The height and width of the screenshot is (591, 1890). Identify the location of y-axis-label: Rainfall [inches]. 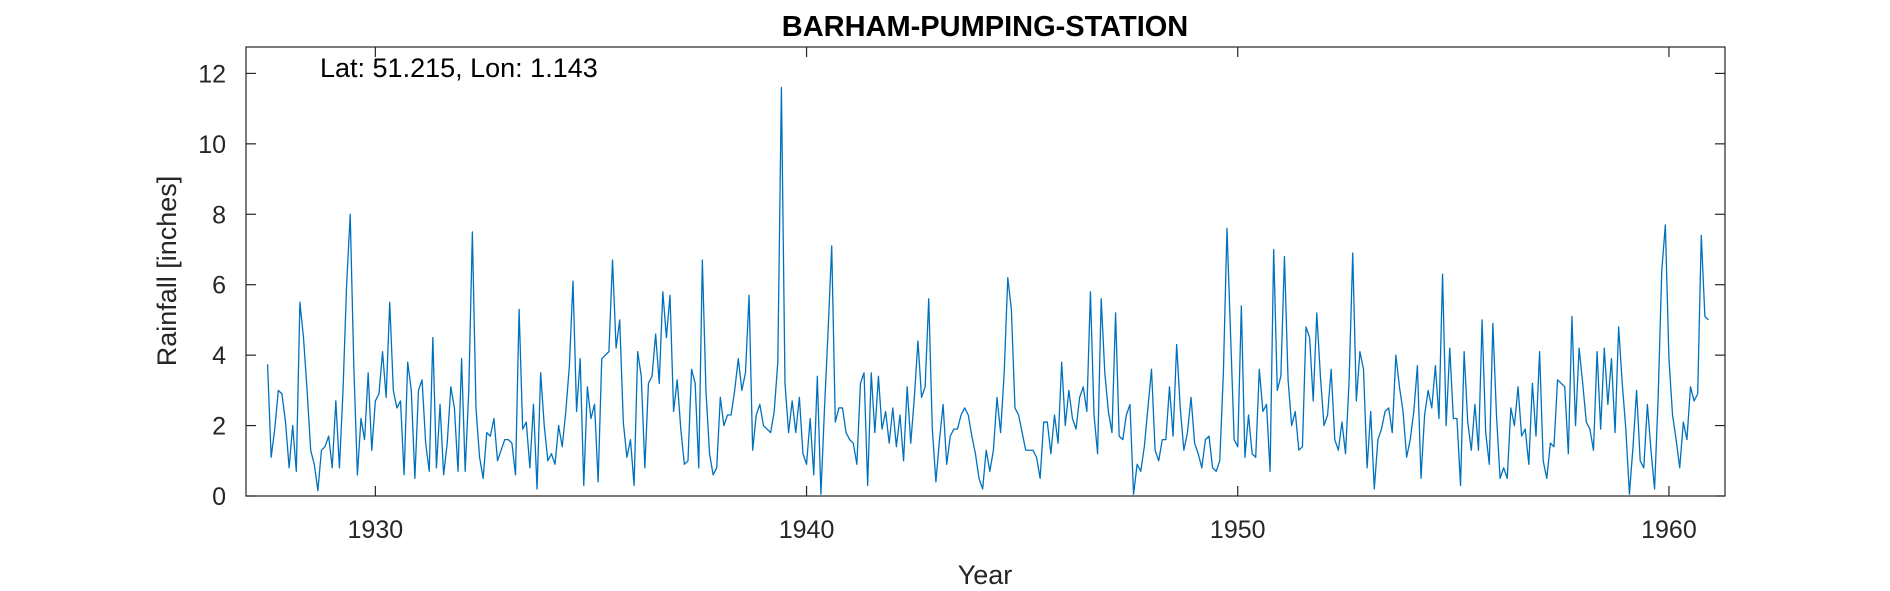
(167, 271).